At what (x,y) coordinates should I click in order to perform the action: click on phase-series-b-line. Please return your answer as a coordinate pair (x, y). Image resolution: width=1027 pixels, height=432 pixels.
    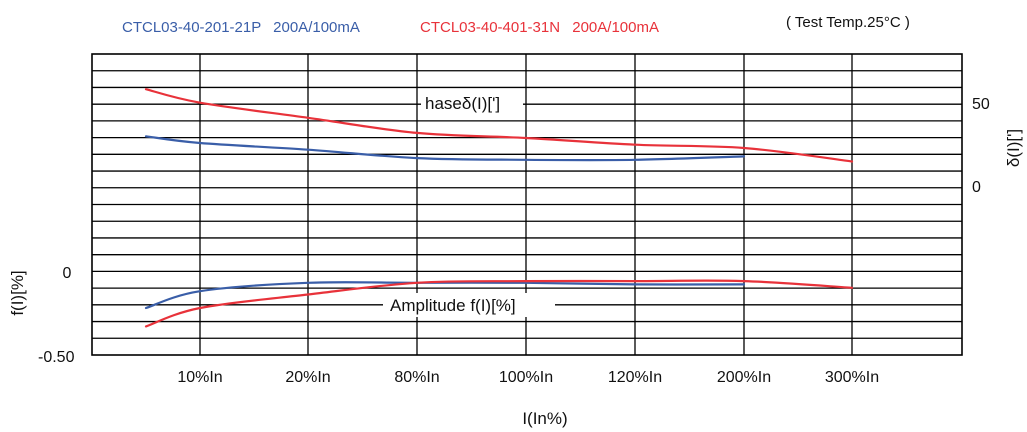
    Looking at the image, I should click on (499, 125).